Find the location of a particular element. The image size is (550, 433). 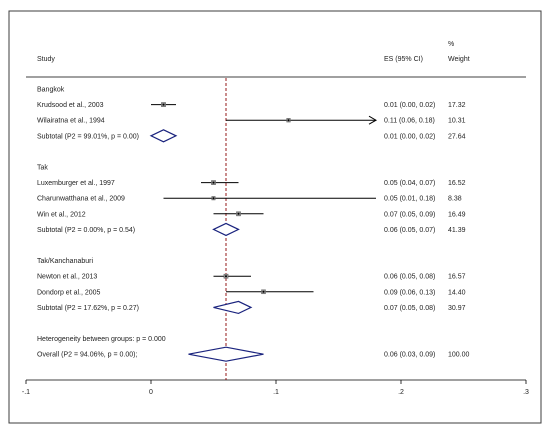

group-label: Tak is located at coordinates (42, 168).